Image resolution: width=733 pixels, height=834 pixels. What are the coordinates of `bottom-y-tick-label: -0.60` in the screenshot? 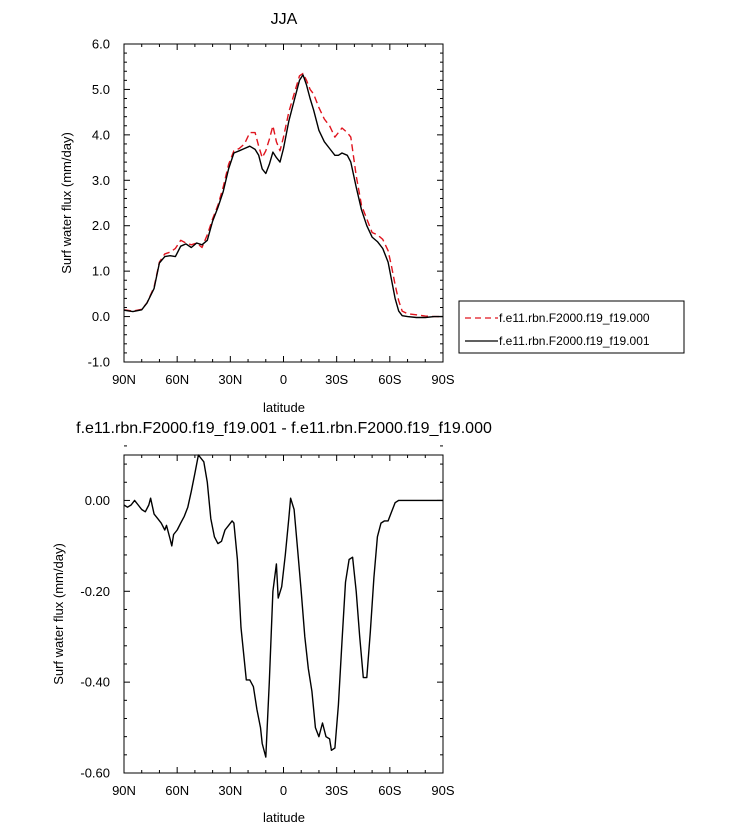 It's located at (95, 773).